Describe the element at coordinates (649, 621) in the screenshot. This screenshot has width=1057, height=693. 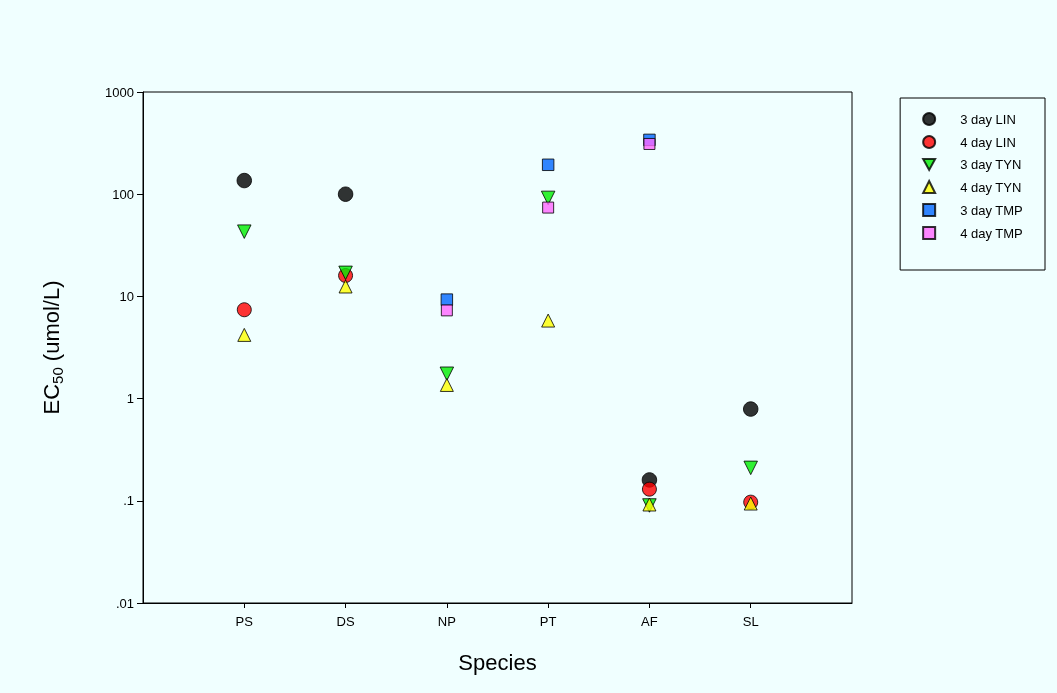
I see `x-tick-label: AF` at that location.